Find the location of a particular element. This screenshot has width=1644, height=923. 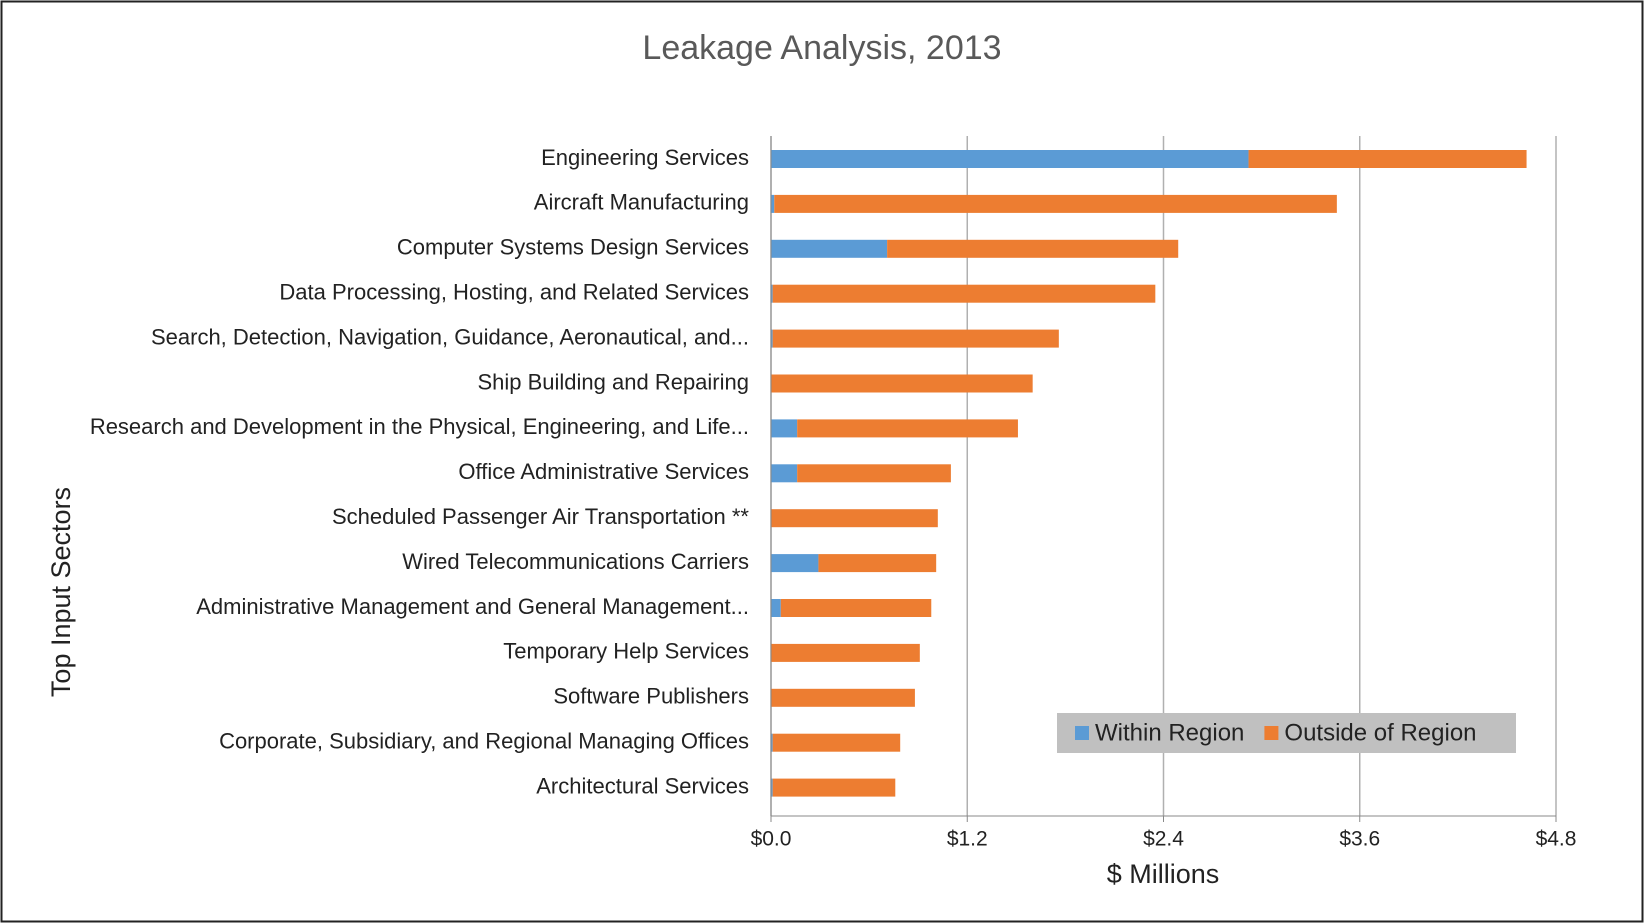

legend-box is located at coordinates (1286, 733).